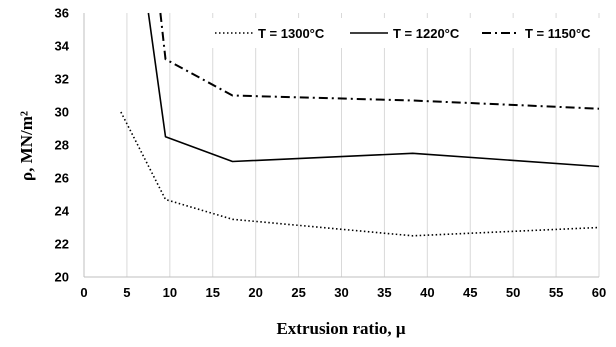  Describe the element at coordinates (62, 13) in the screenshot. I see `y-tick-label: 36` at that location.